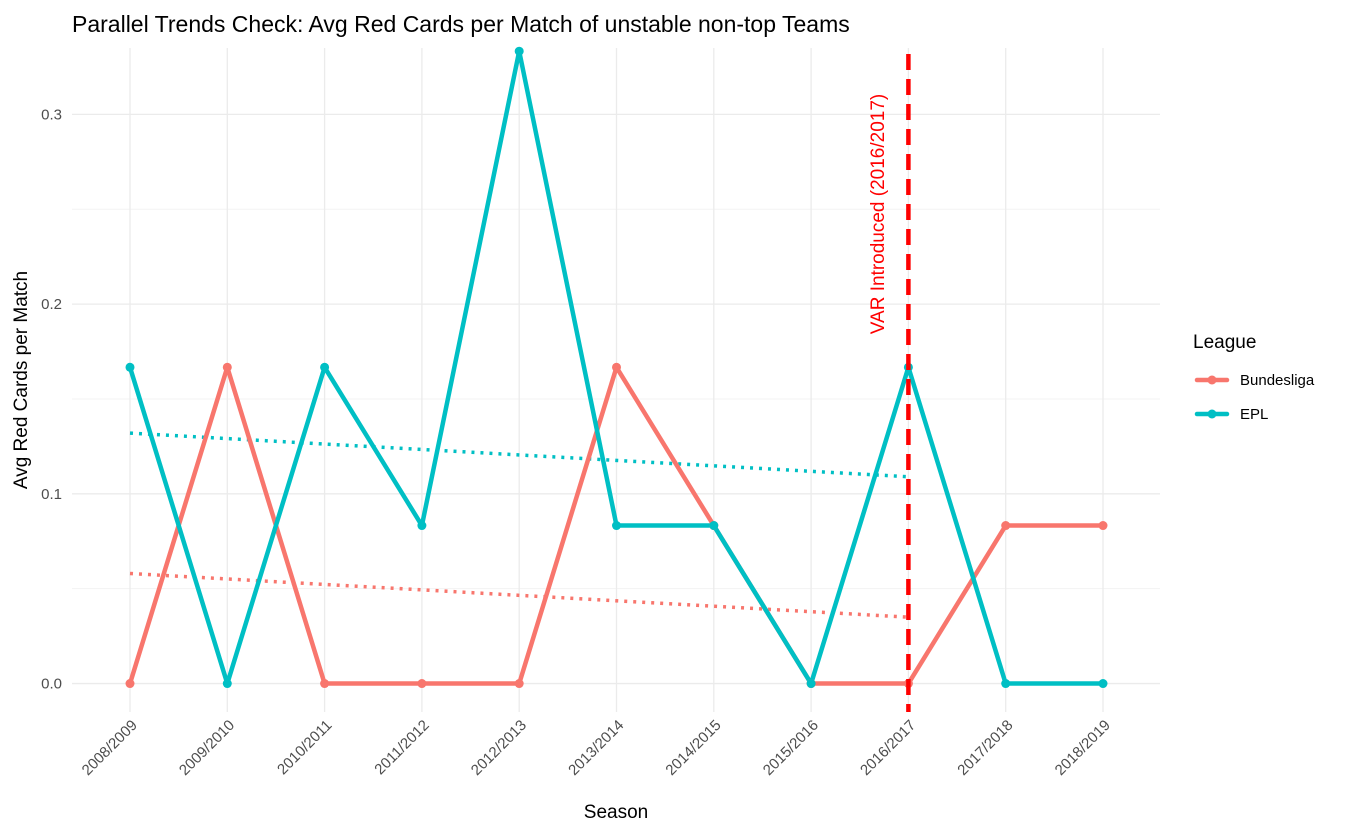 The width and height of the screenshot is (1350, 832). Describe the element at coordinates (51, 684) in the screenshot. I see `y-tick-label: 0.0` at that location.